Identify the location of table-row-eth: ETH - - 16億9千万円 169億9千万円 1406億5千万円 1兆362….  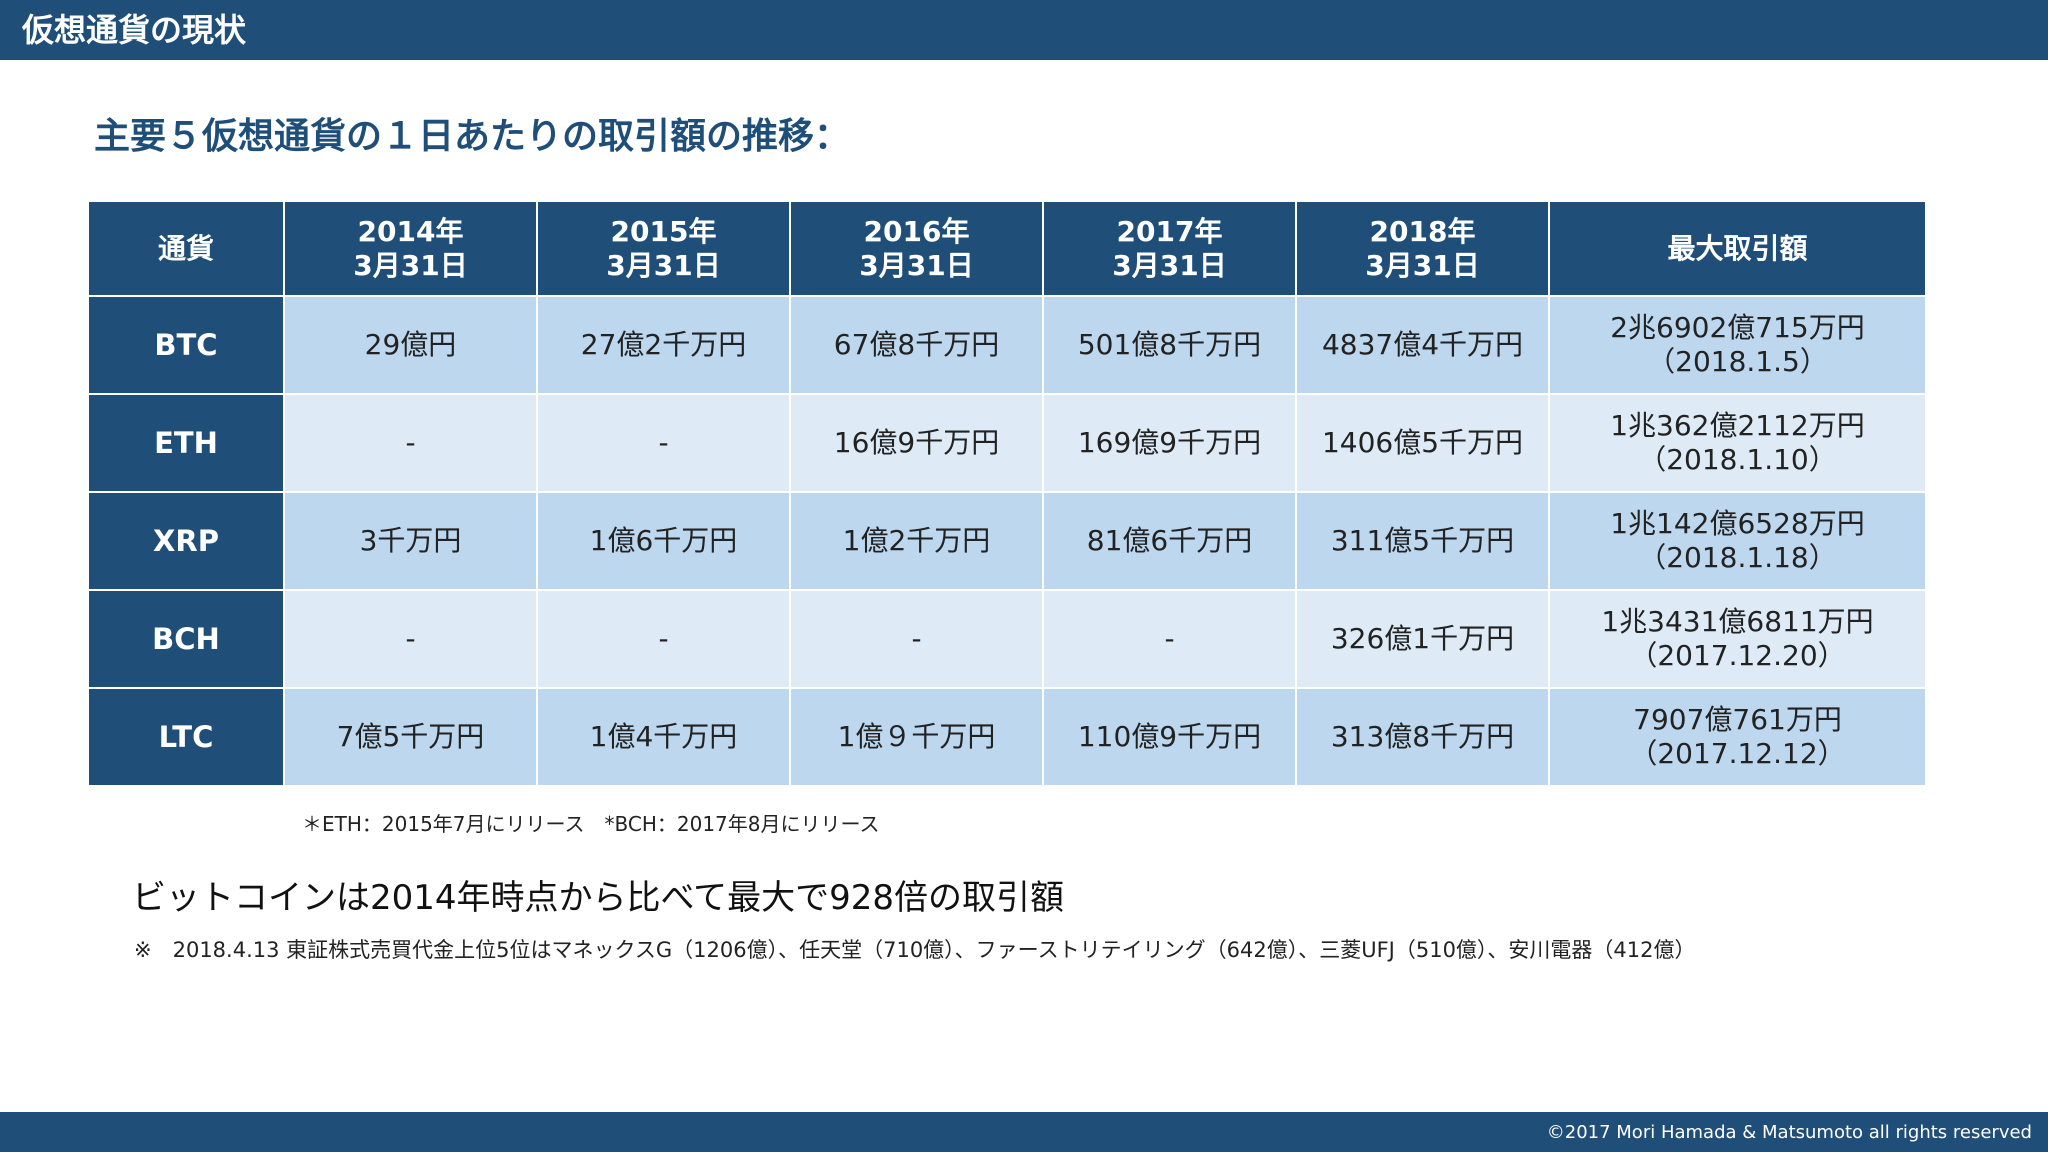
(1007, 443).